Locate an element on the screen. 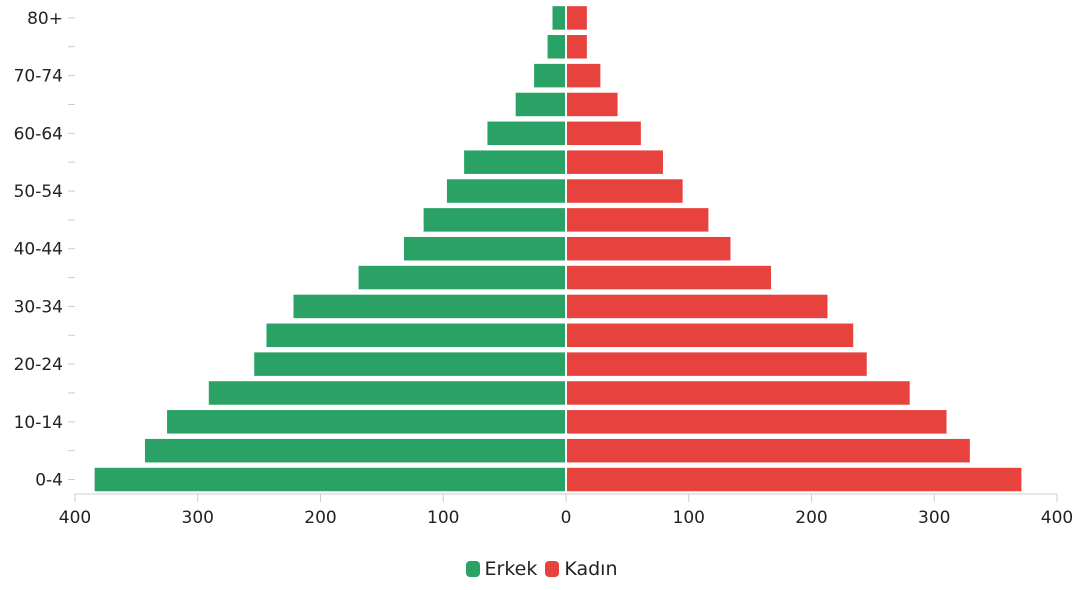 The height and width of the screenshot is (590, 1083). y-tick-label: 30-34 is located at coordinates (38, 307).